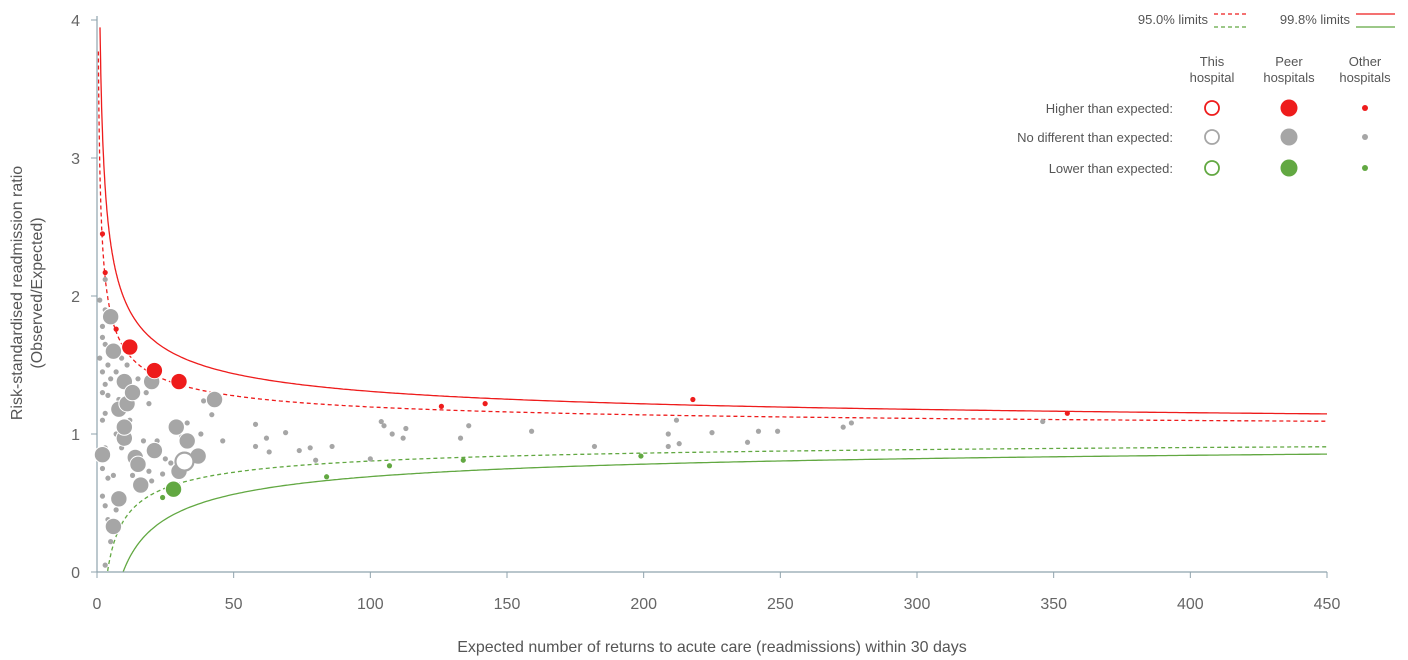 This screenshot has height=660, width=1408. Describe the element at coordinates (97, 604) in the screenshot. I see `x-tick-label: 0` at that location.